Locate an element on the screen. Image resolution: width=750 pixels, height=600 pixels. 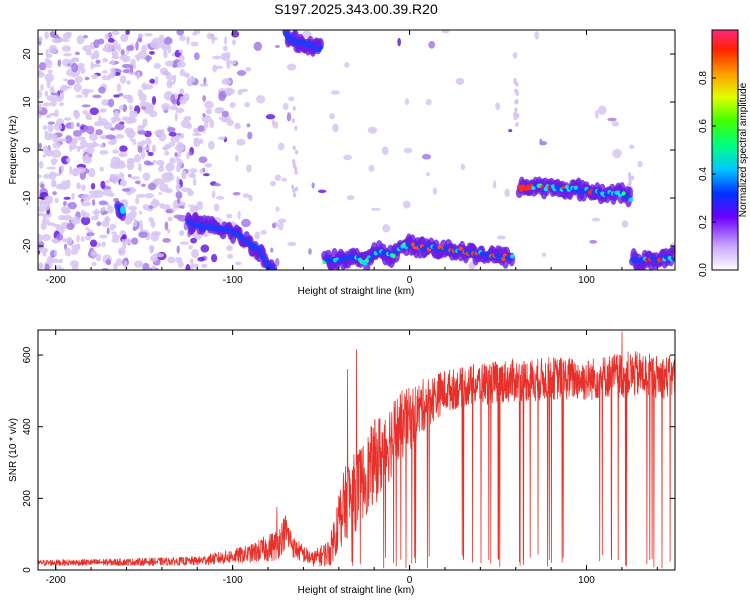
colorbar-label: Normalized spectral amplitude is located at coordinates (743, 149).